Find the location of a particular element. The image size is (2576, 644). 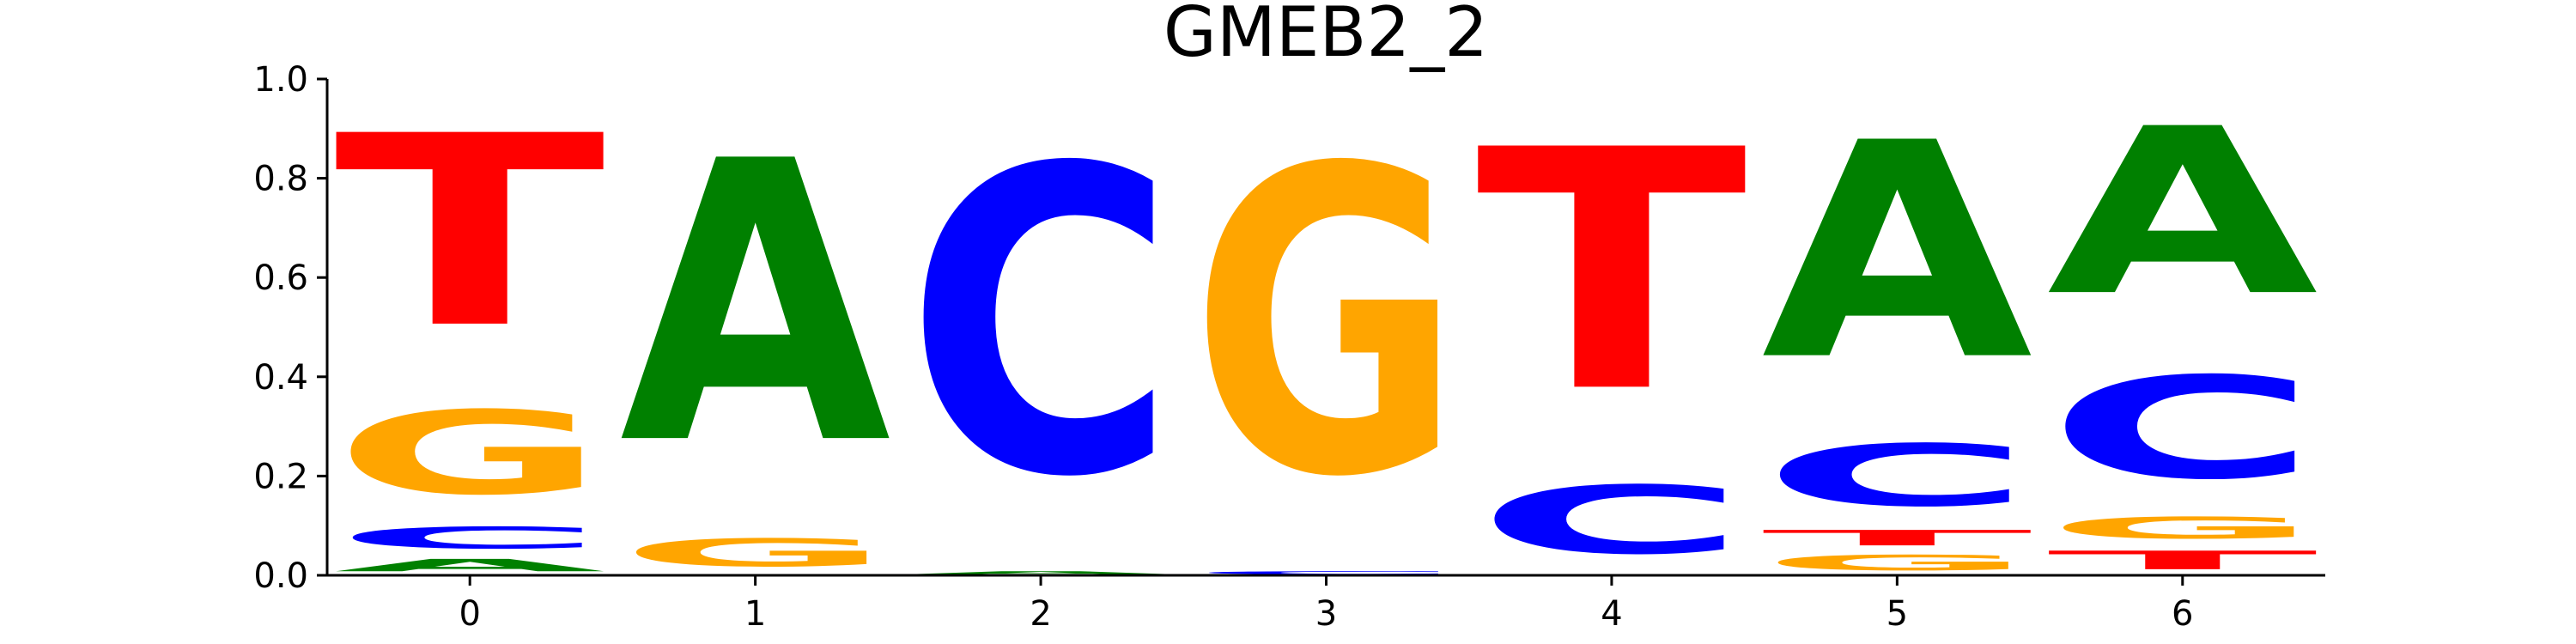

x-tick-label: 1 is located at coordinates (755, 614).